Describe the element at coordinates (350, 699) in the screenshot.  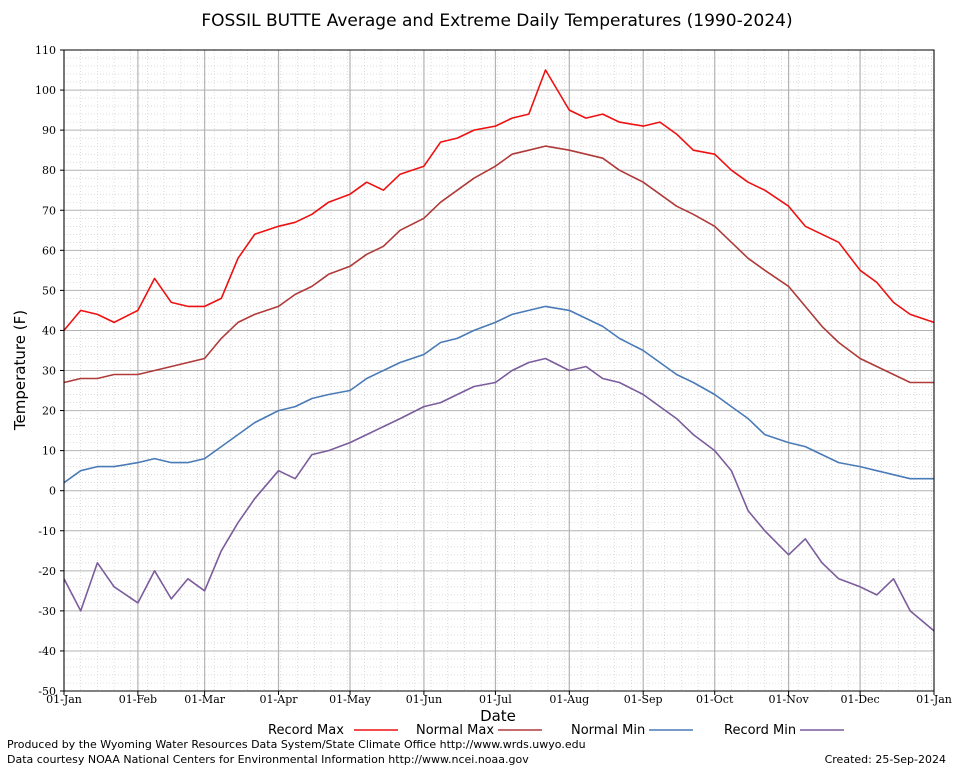
I see `x-tick-label: 01-May` at that location.